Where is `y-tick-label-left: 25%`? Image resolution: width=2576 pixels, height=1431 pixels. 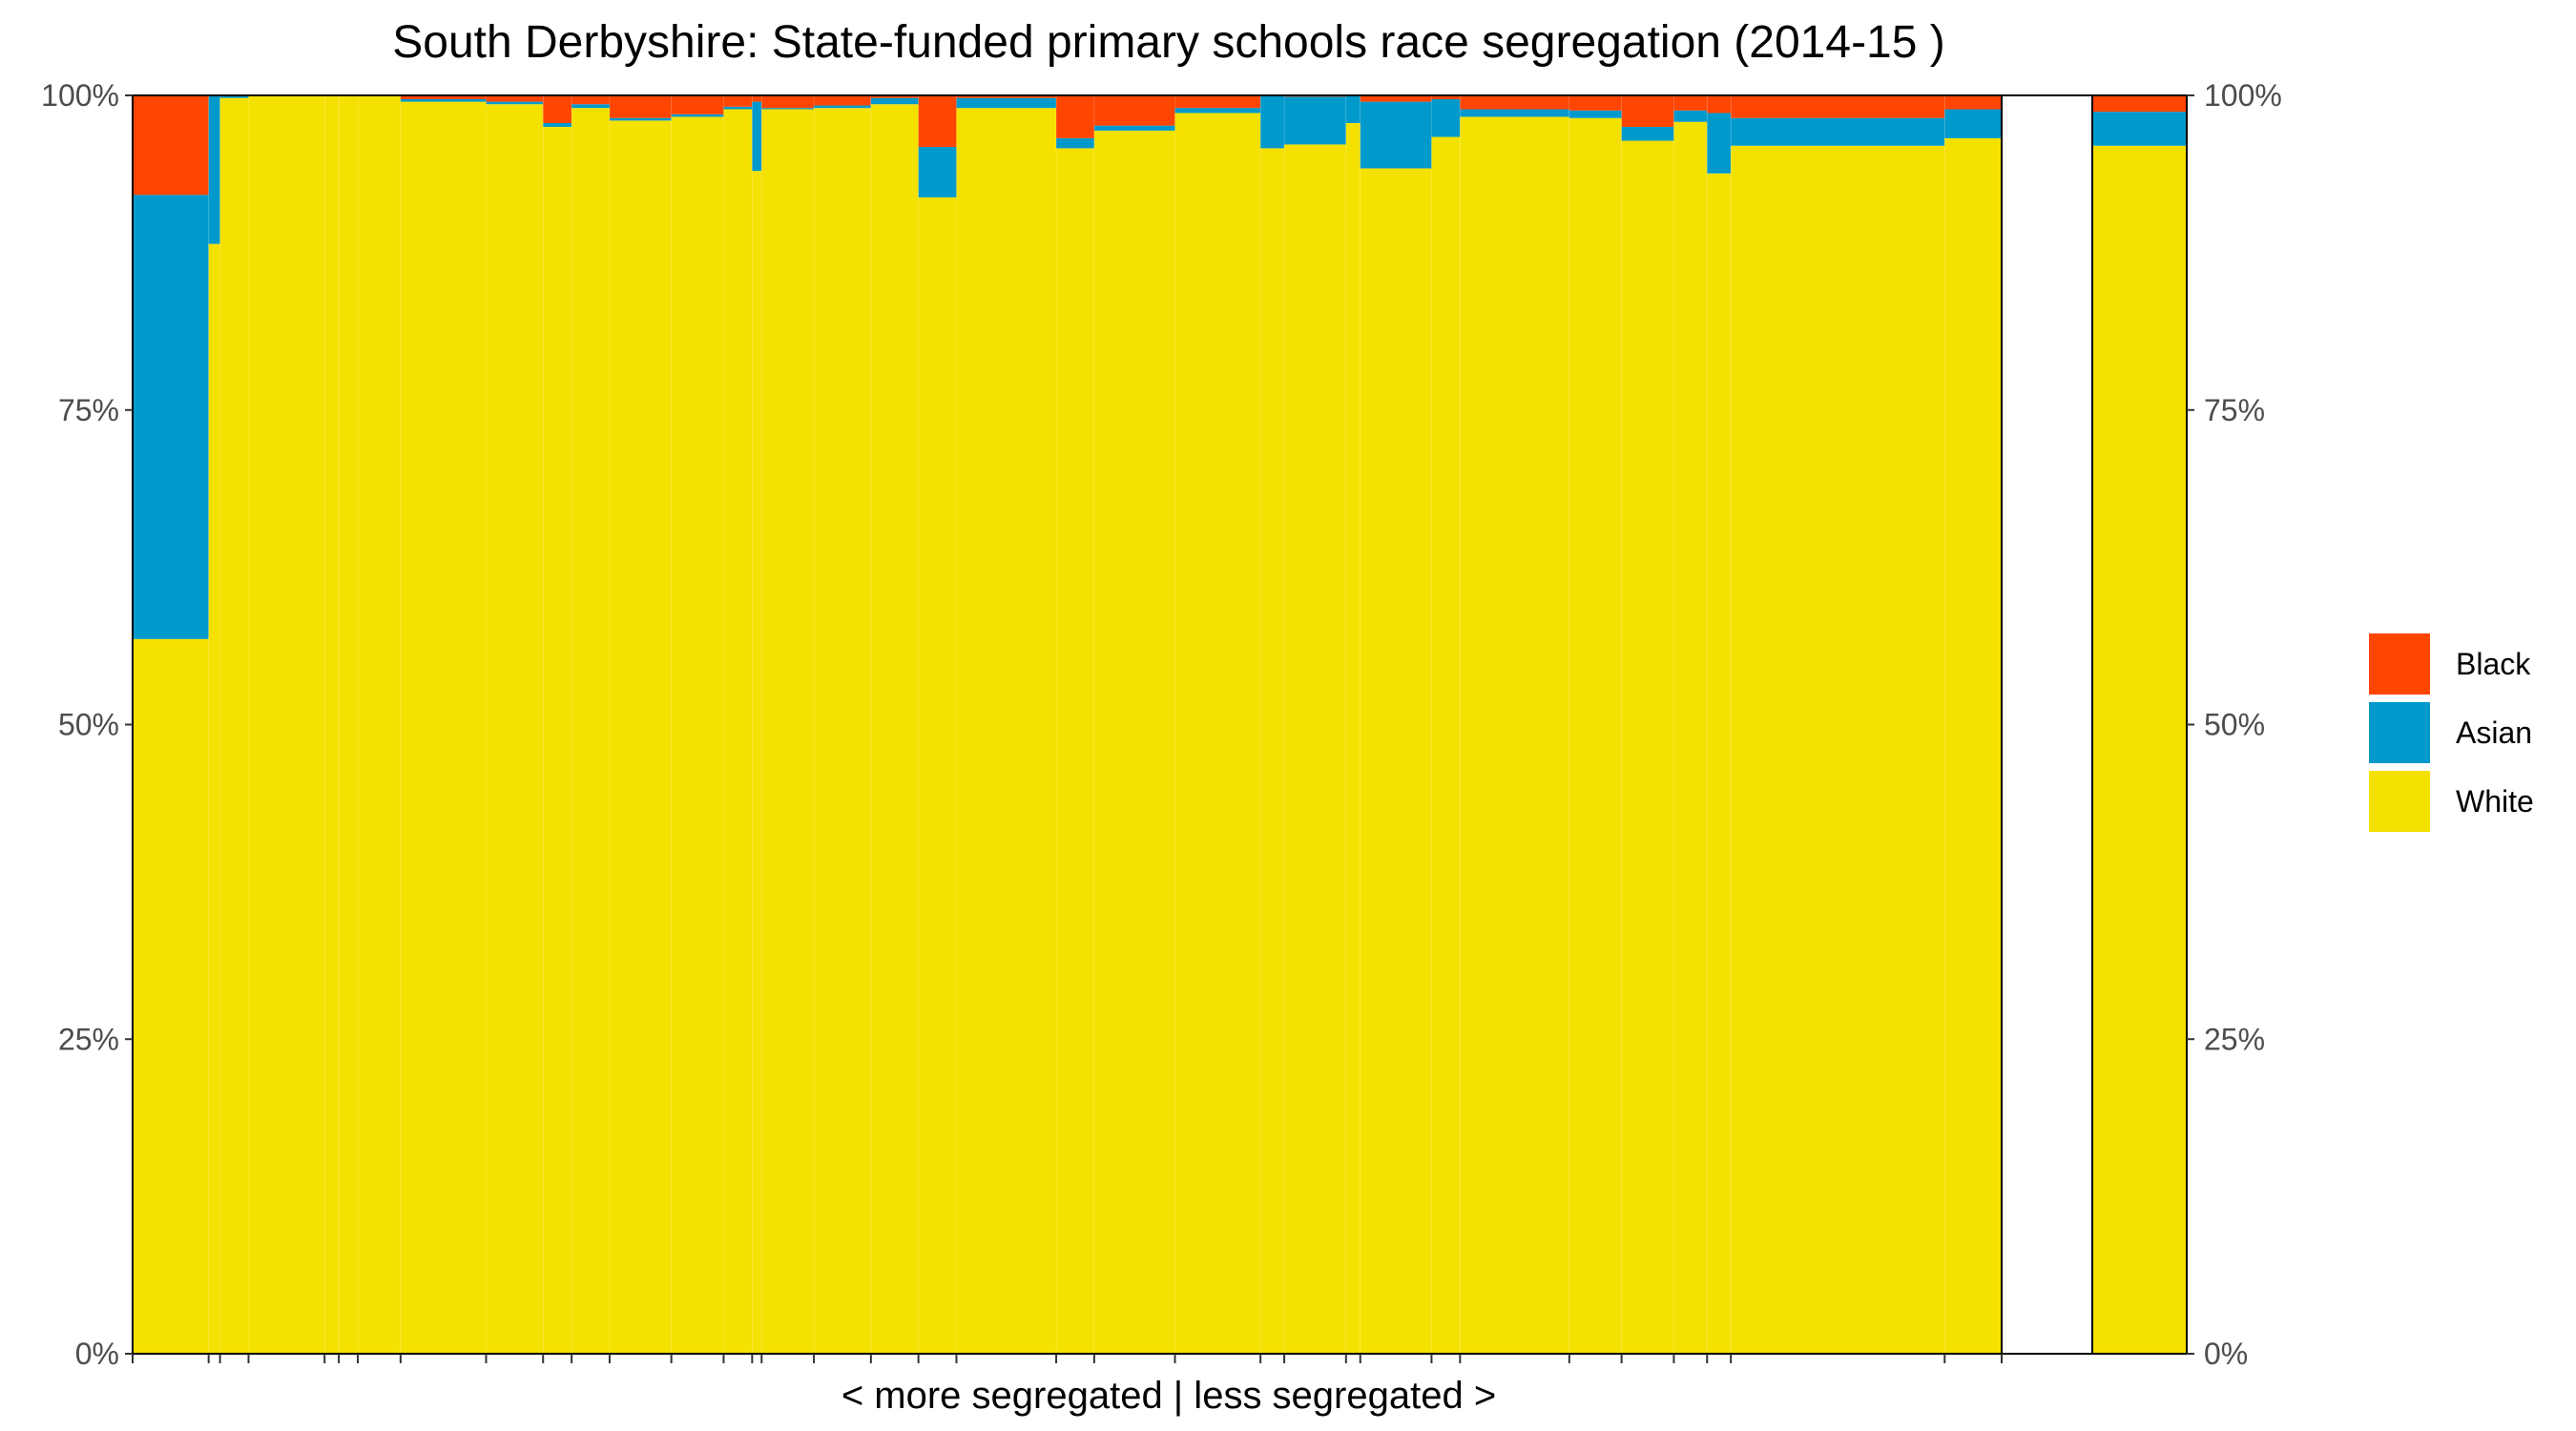 y-tick-label-left: 25% is located at coordinates (88, 1039).